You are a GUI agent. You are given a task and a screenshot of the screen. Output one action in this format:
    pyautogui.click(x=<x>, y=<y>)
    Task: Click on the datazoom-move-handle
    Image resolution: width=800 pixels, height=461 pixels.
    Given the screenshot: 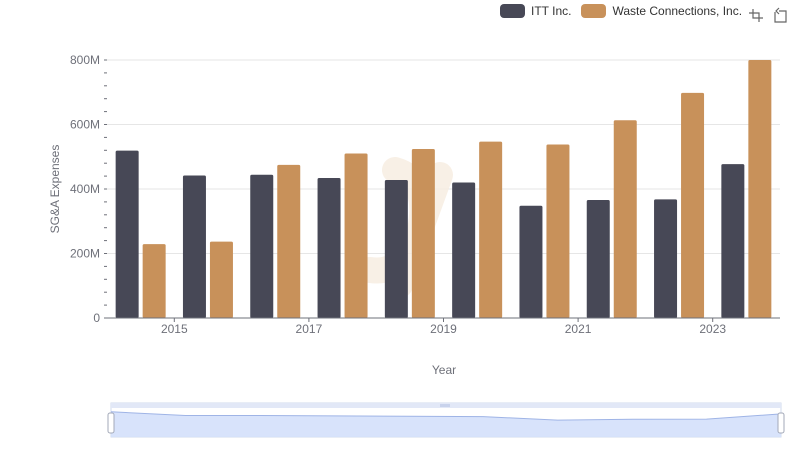 What is the action you would take?
    pyautogui.click(x=445, y=405)
    